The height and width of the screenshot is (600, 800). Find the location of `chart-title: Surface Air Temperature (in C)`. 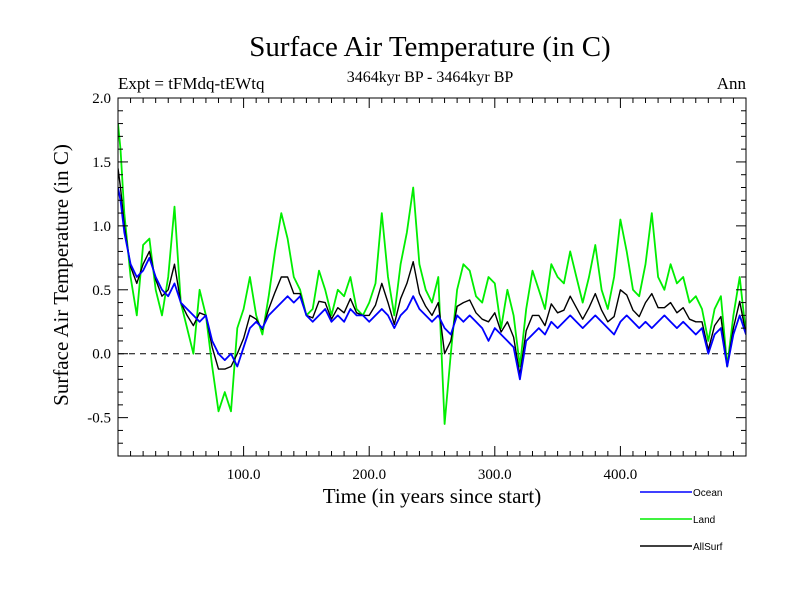

chart-title: Surface Air Temperature (in C) is located at coordinates (429, 47).